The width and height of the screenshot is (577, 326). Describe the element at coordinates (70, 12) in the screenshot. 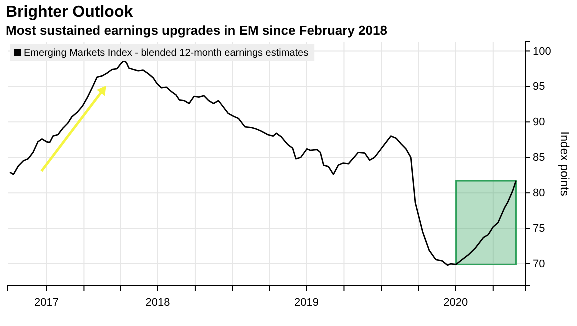

I see `chart-title: Brighter Outlook` at that location.